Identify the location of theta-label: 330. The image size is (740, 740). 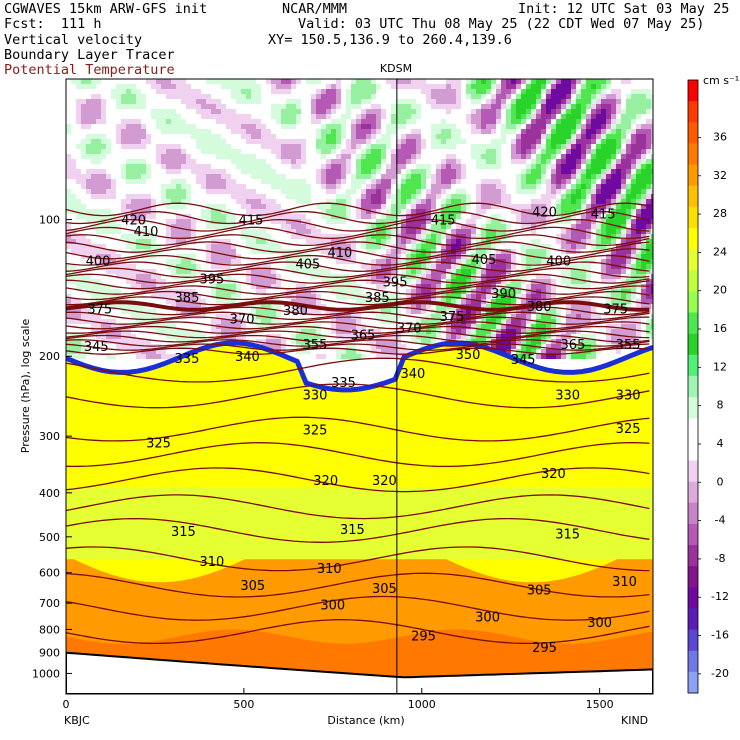
(628, 396).